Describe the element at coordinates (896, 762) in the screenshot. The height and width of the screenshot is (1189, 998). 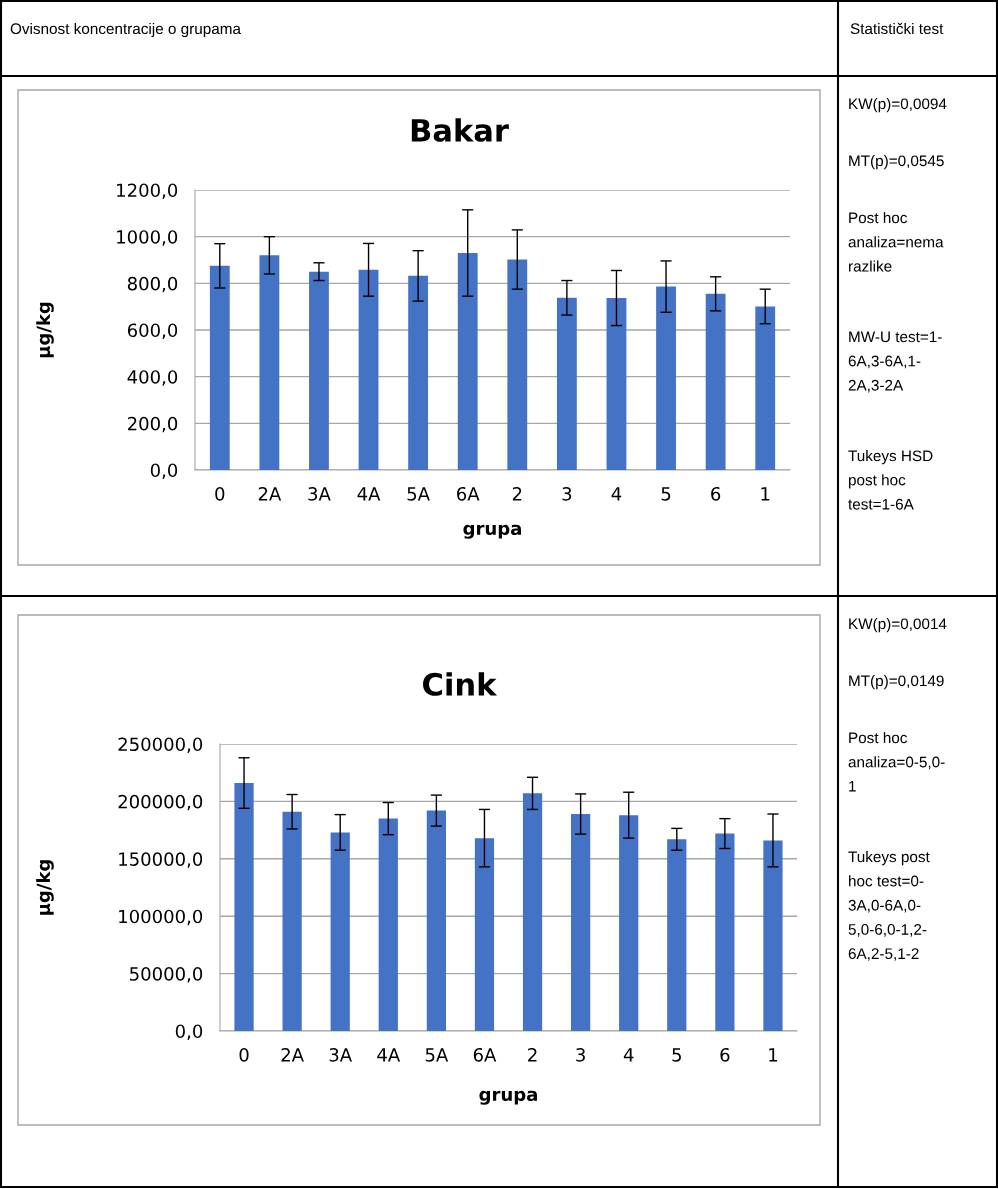
I see `text: Post hoc analiza=0-5,0- 1` at that location.